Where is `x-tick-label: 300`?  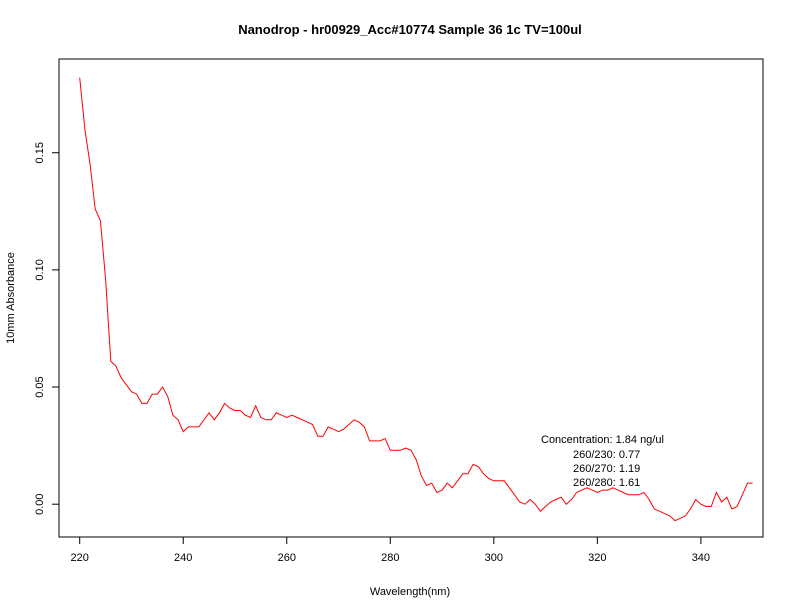
x-tick-label: 300 is located at coordinates (494, 558).